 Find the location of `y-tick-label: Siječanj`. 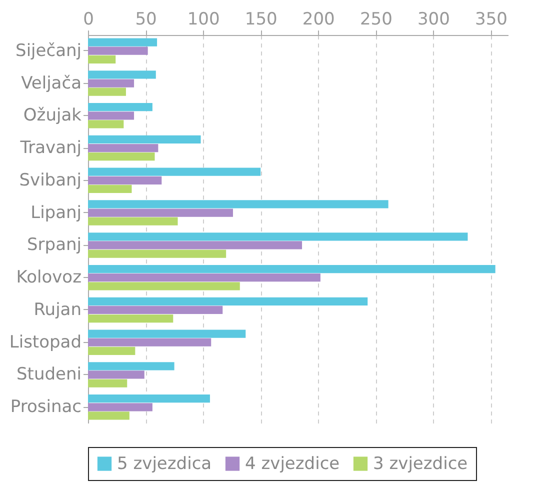

y-tick-label: Siječanj is located at coordinates (49, 50).